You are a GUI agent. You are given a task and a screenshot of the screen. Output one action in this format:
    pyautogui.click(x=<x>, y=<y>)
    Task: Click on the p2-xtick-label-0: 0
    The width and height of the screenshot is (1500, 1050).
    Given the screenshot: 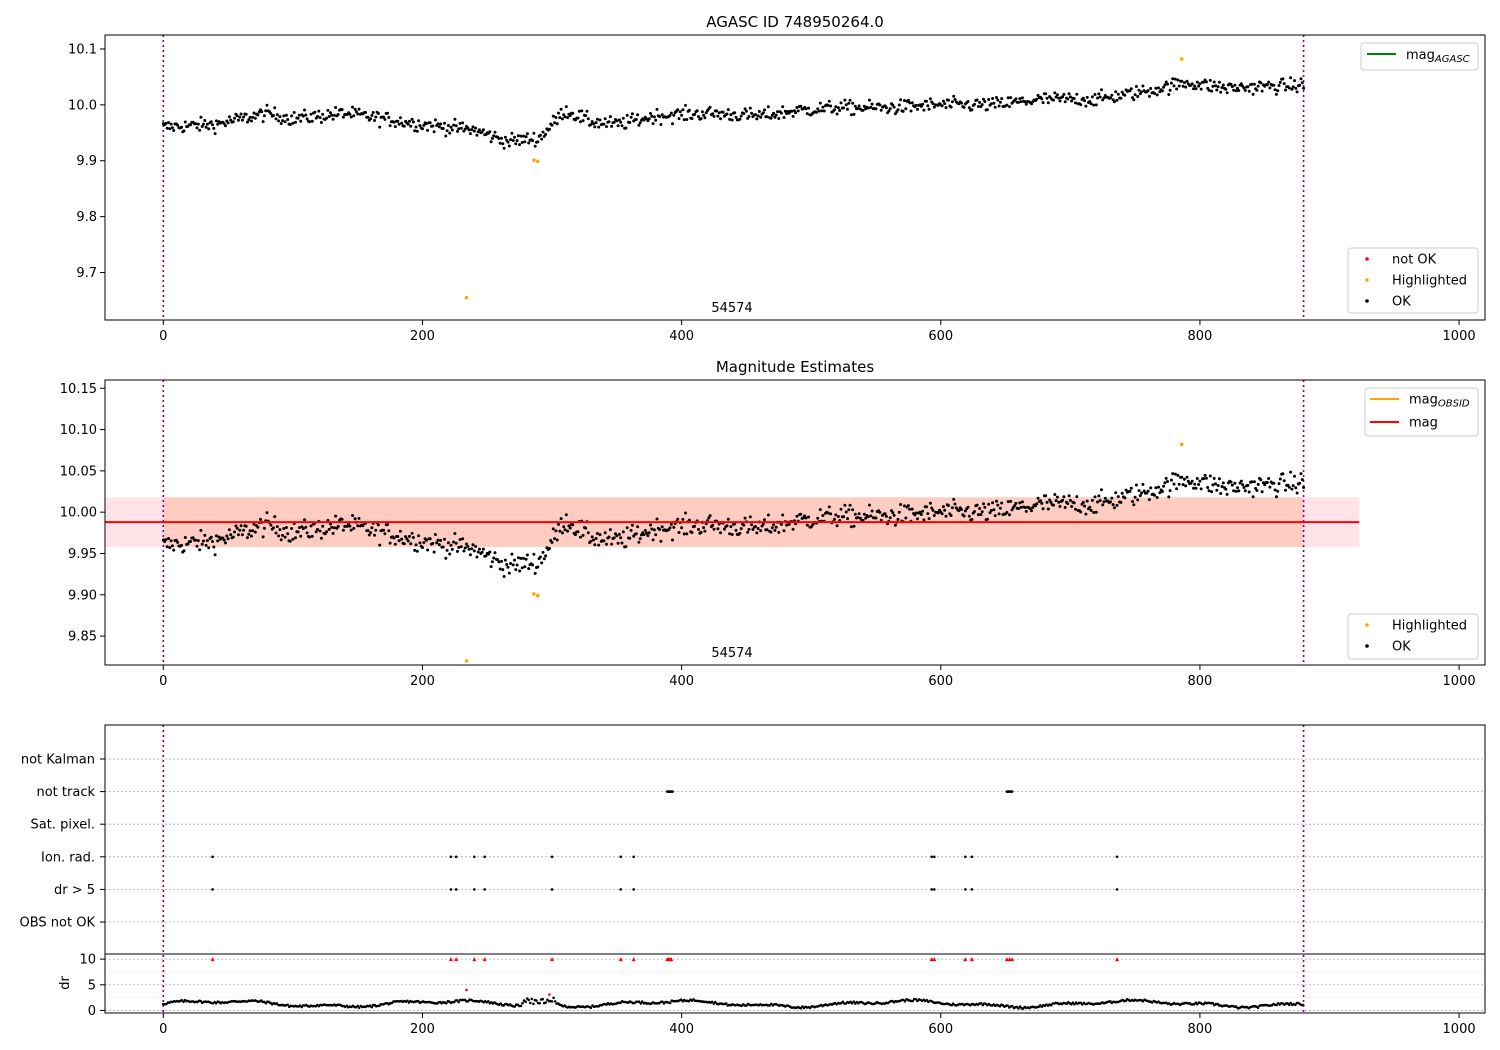 What is the action you would take?
    pyautogui.click(x=163, y=681)
    